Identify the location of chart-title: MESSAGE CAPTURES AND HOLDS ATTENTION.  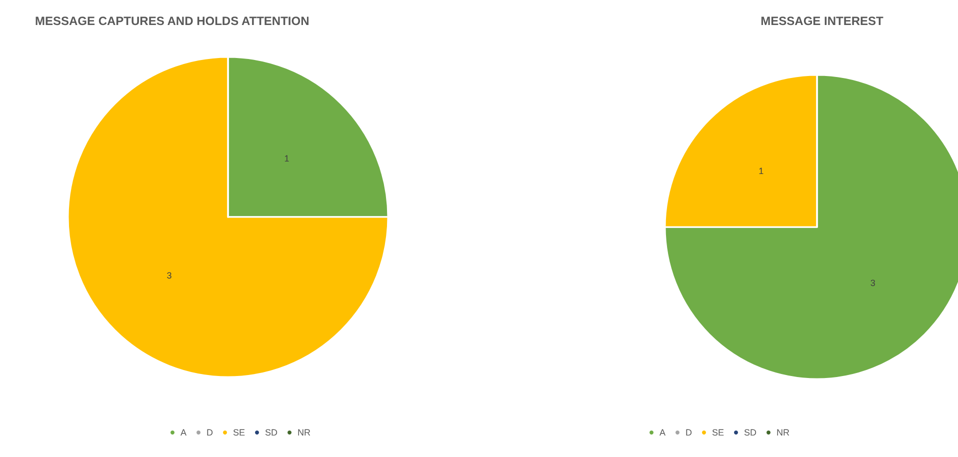
(172, 21).